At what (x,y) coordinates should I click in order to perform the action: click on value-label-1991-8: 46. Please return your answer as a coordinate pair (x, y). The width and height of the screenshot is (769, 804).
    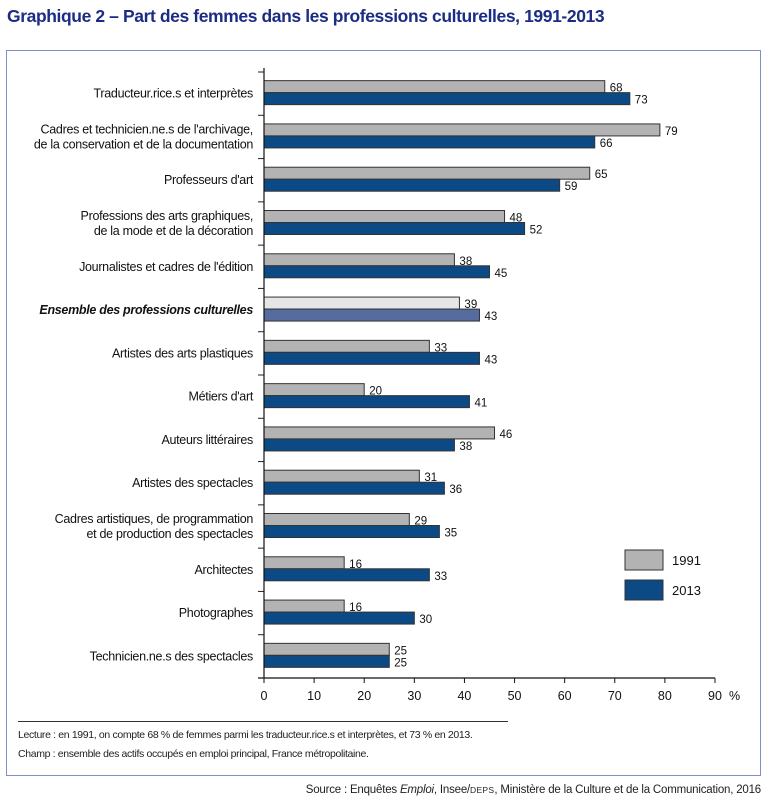
    Looking at the image, I should click on (506, 435).